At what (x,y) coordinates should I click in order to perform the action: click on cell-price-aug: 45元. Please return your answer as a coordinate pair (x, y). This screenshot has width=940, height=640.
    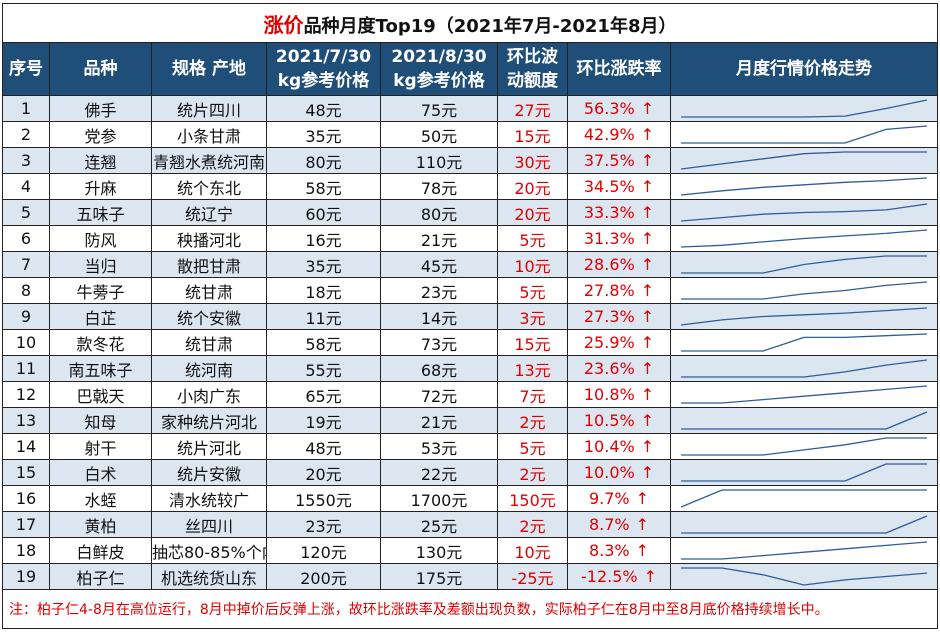
    Looking at the image, I should click on (439, 264).